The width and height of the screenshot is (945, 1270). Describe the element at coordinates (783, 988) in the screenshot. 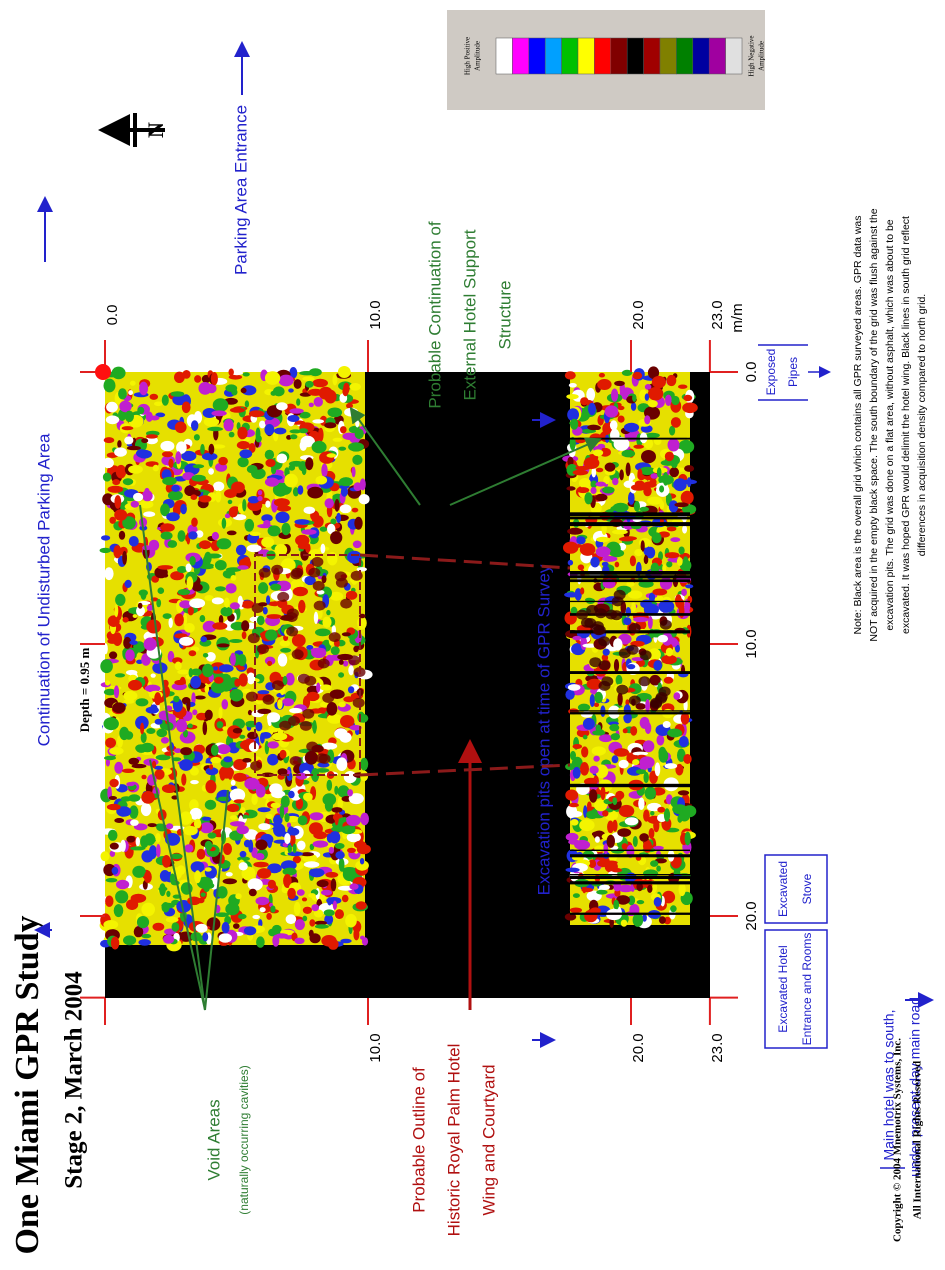

I see `annotation: Excavated Hotel` at that location.